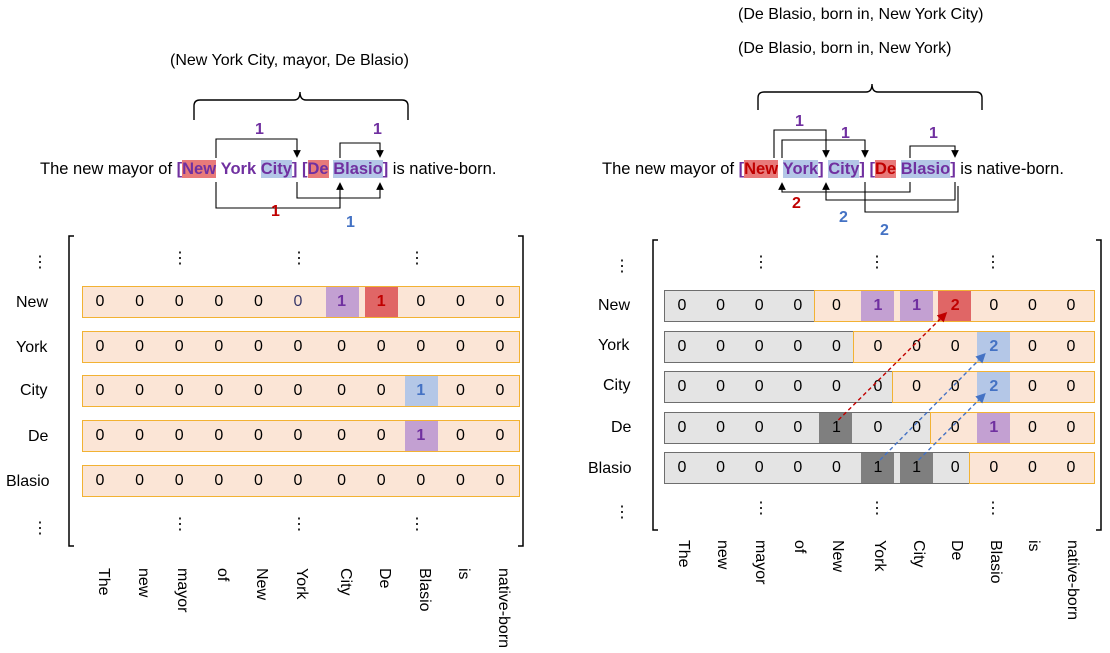 The height and width of the screenshot is (653, 1110). Describe the element at coordinates (621, 427) in the screenshot. I see `right-row-label: De` at that location.